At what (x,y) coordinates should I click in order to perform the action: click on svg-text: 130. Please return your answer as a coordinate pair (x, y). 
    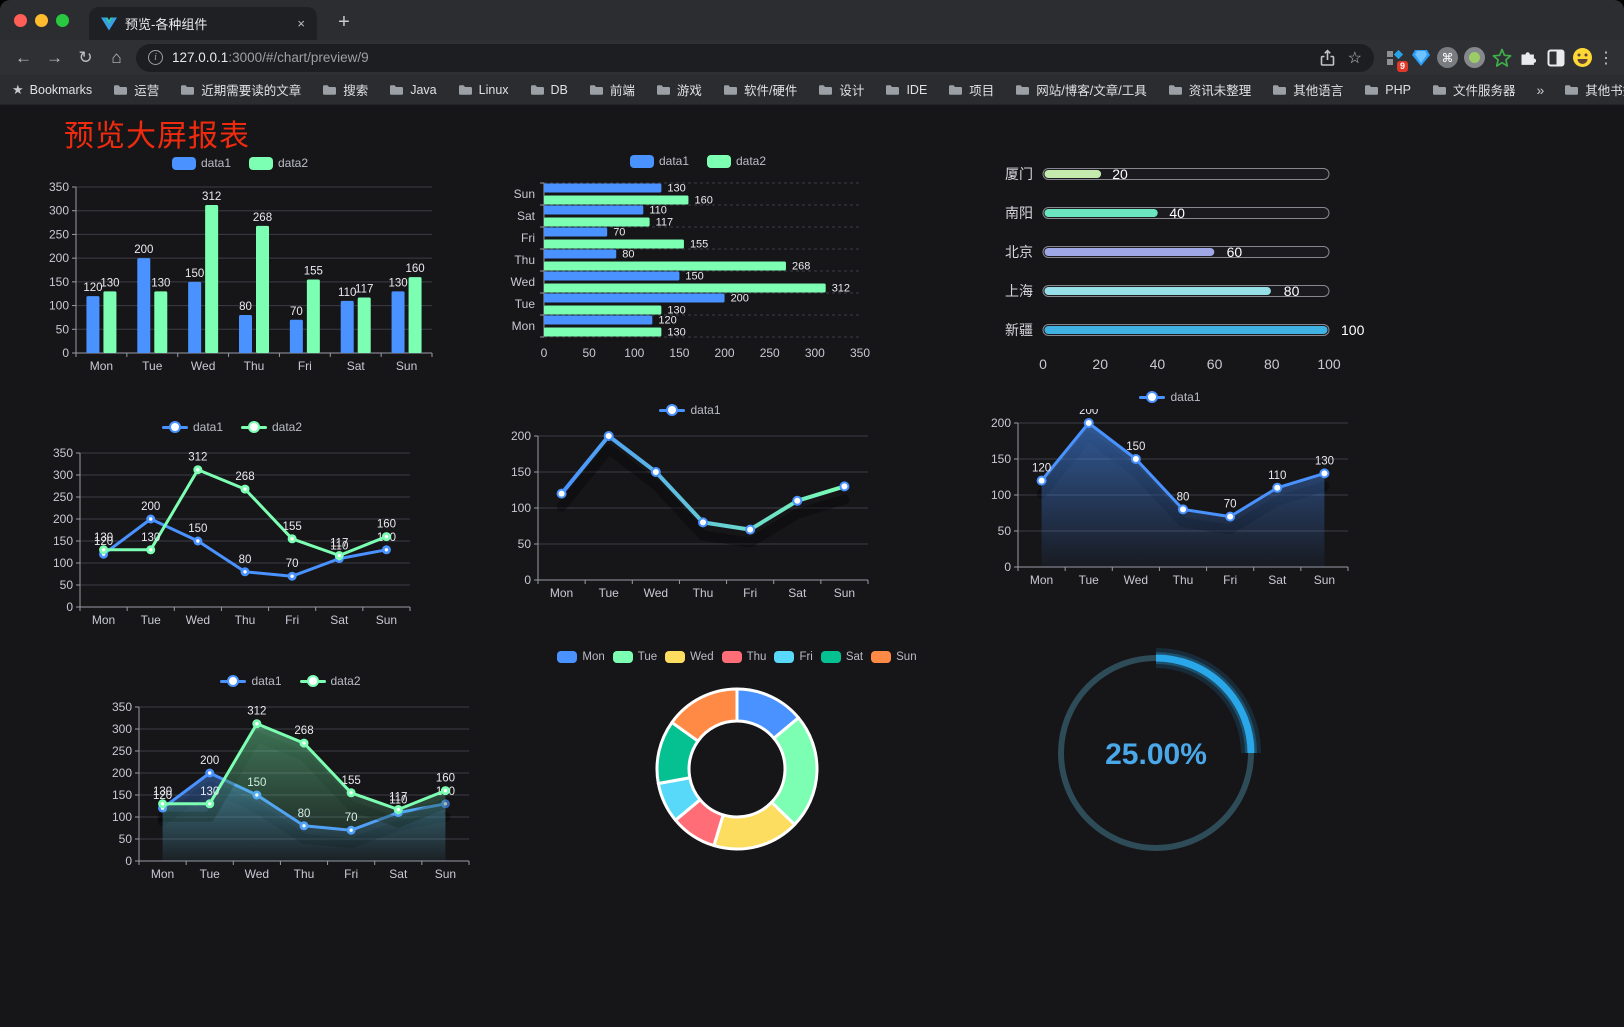
    Looking at the image, I should click on (109, 283).